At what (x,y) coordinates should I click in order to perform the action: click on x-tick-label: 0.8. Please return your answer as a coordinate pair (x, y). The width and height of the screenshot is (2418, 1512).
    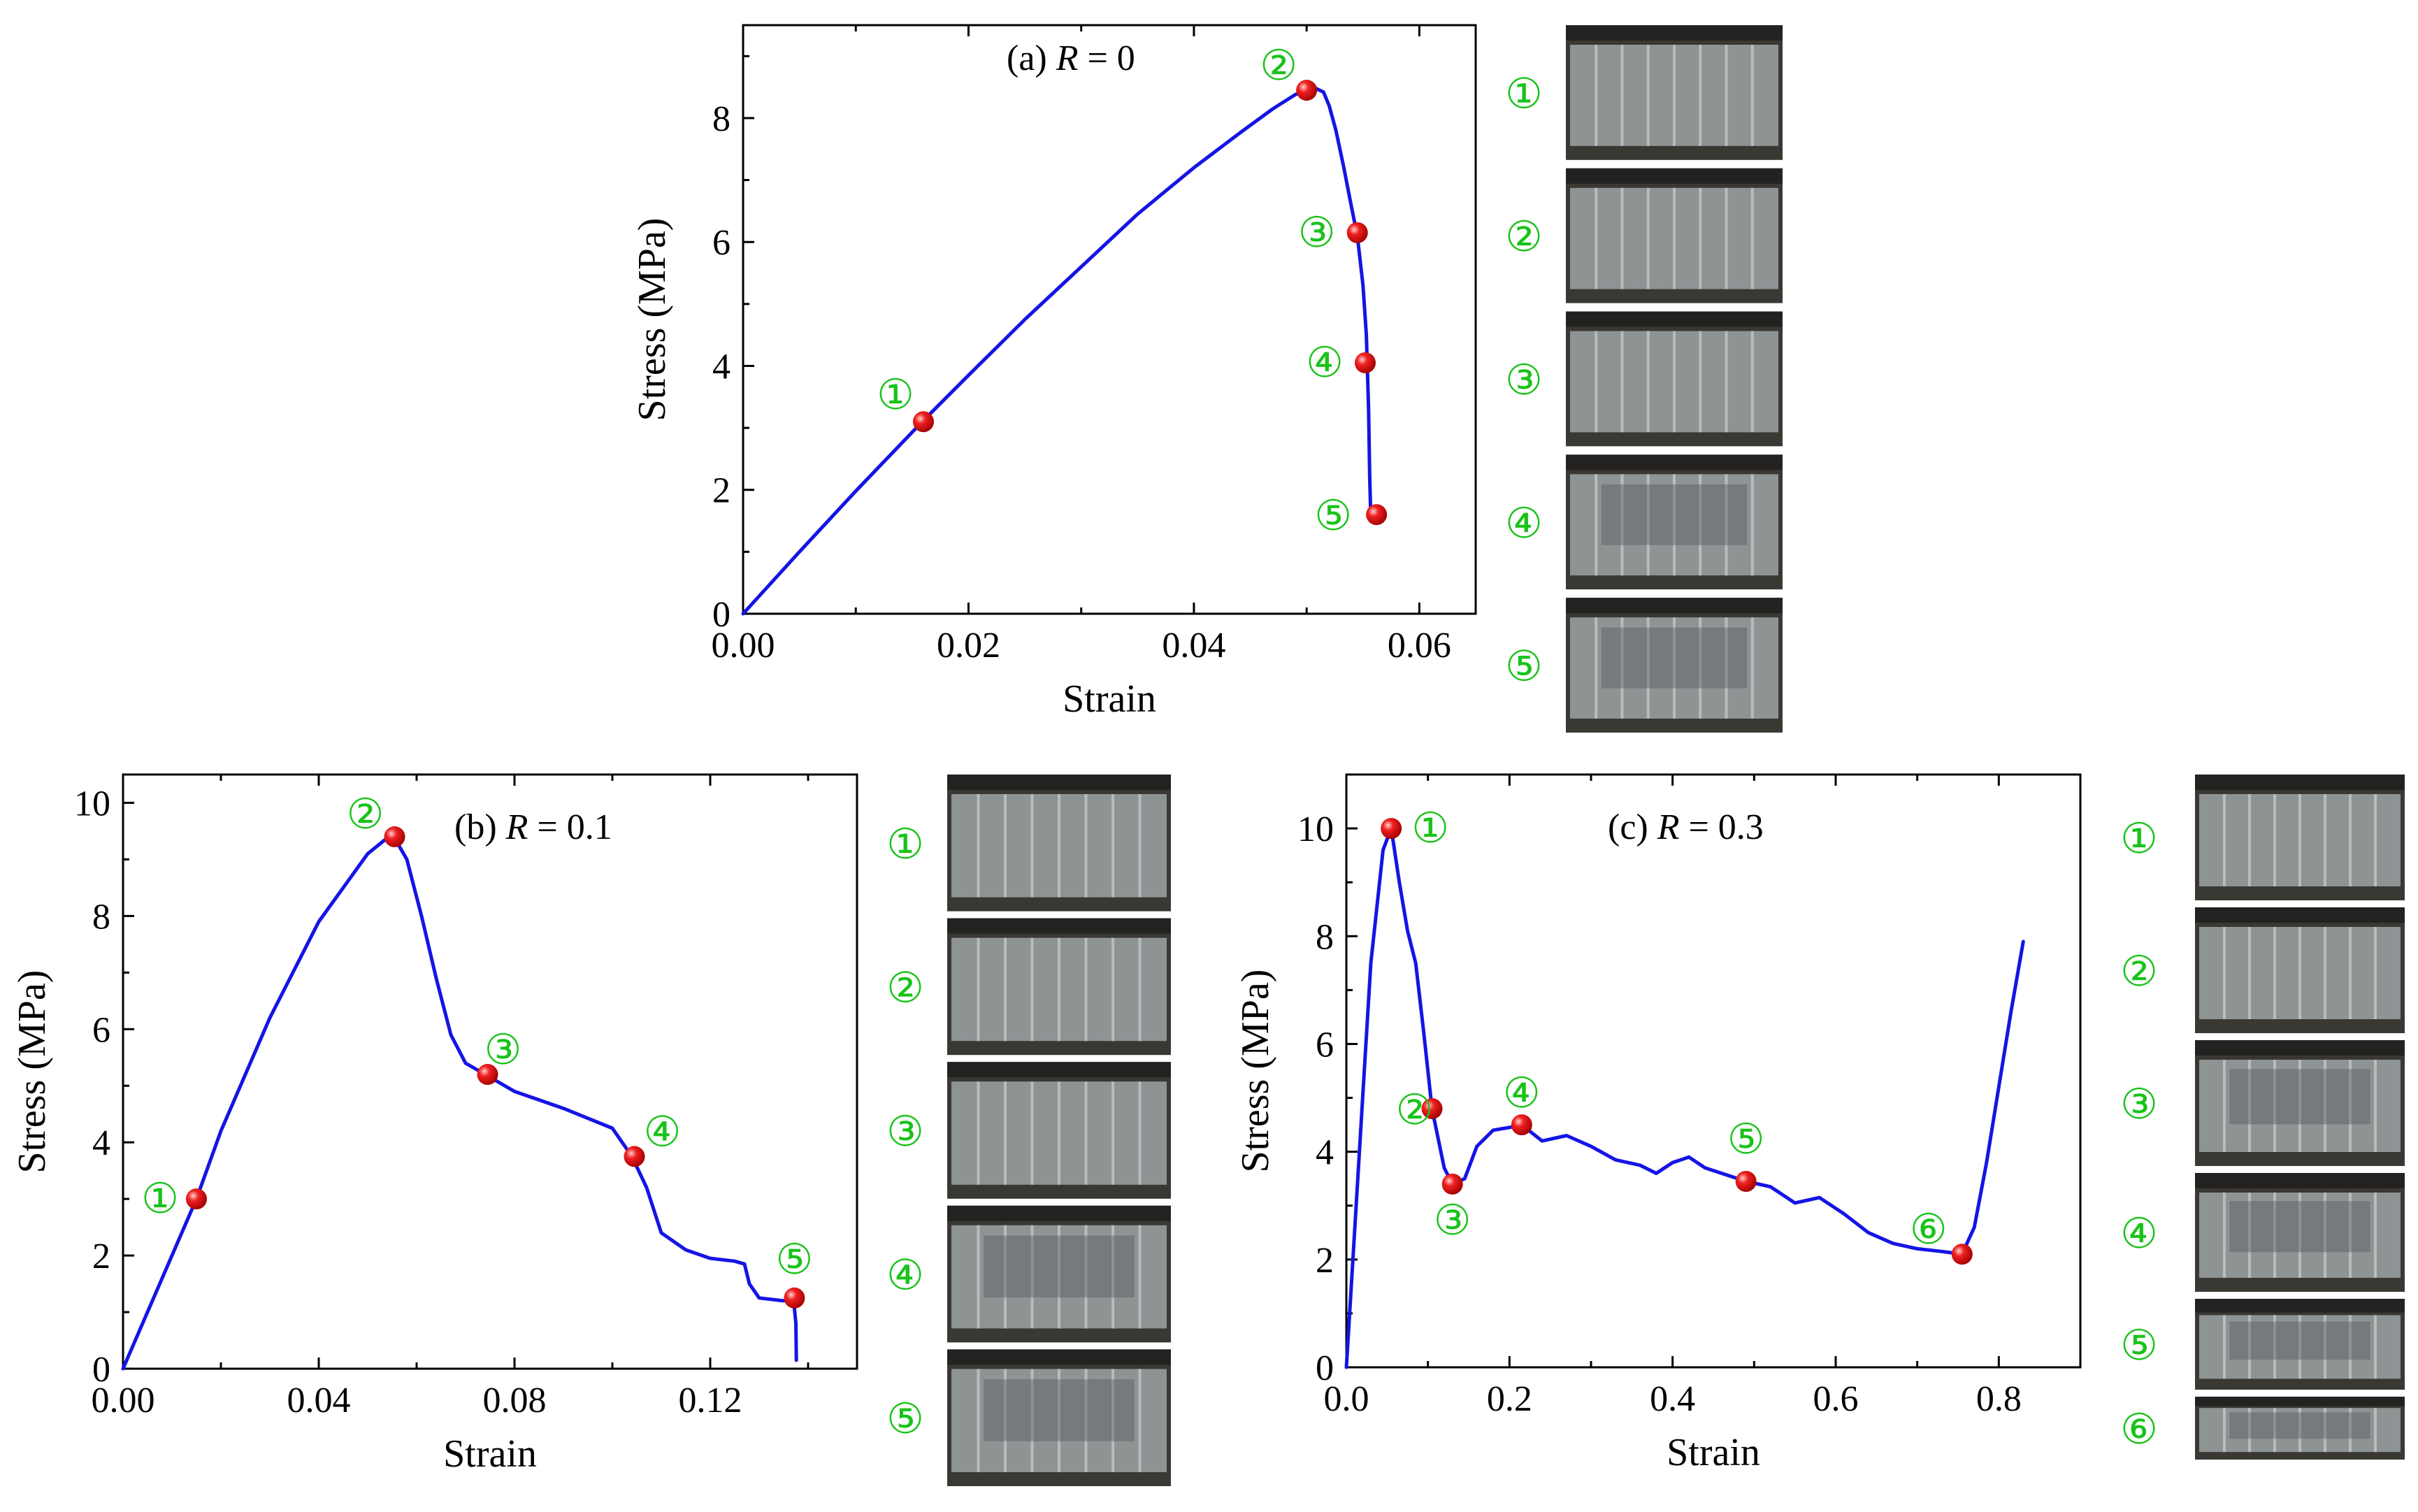
    Looking at the image, I should click on (1999, 1399).